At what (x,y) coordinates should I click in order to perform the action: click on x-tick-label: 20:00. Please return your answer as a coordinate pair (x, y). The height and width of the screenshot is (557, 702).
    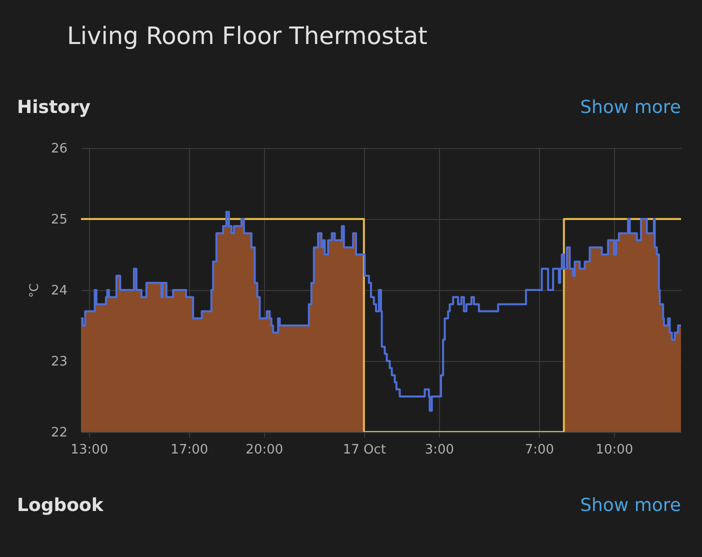
    Looking at the image, I should click on (265, 450).